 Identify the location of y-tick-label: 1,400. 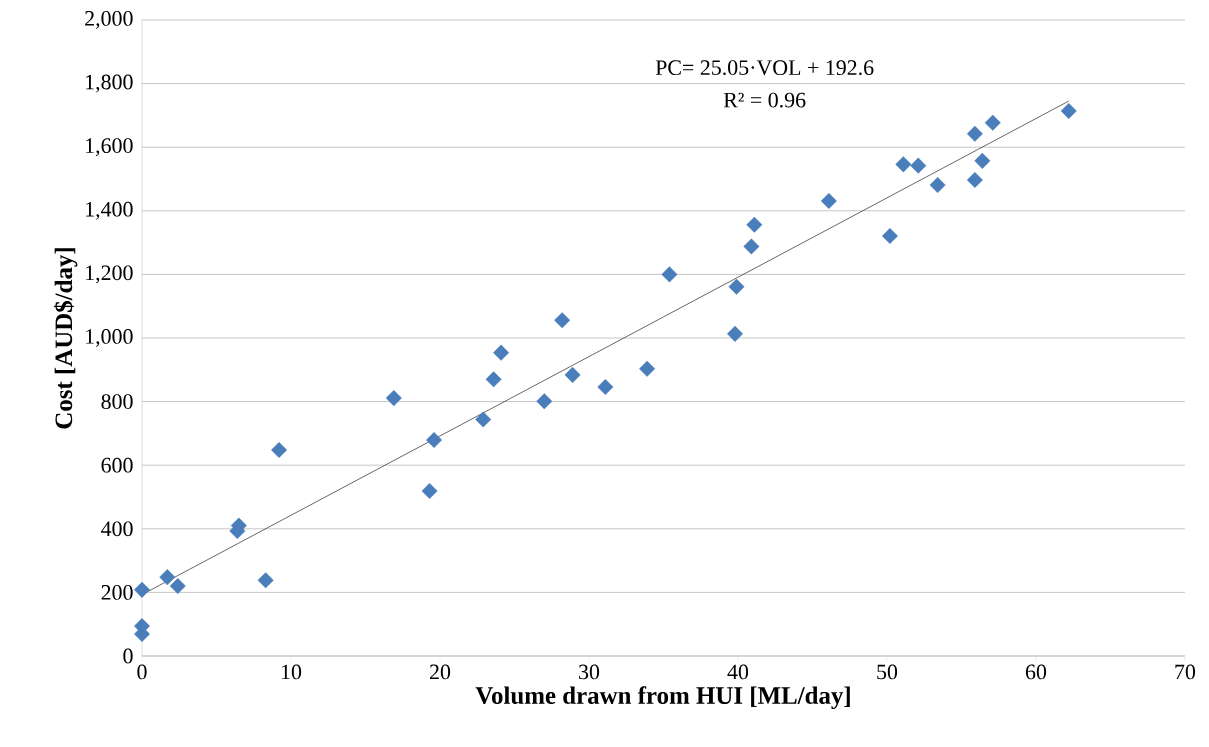
(109, 210).